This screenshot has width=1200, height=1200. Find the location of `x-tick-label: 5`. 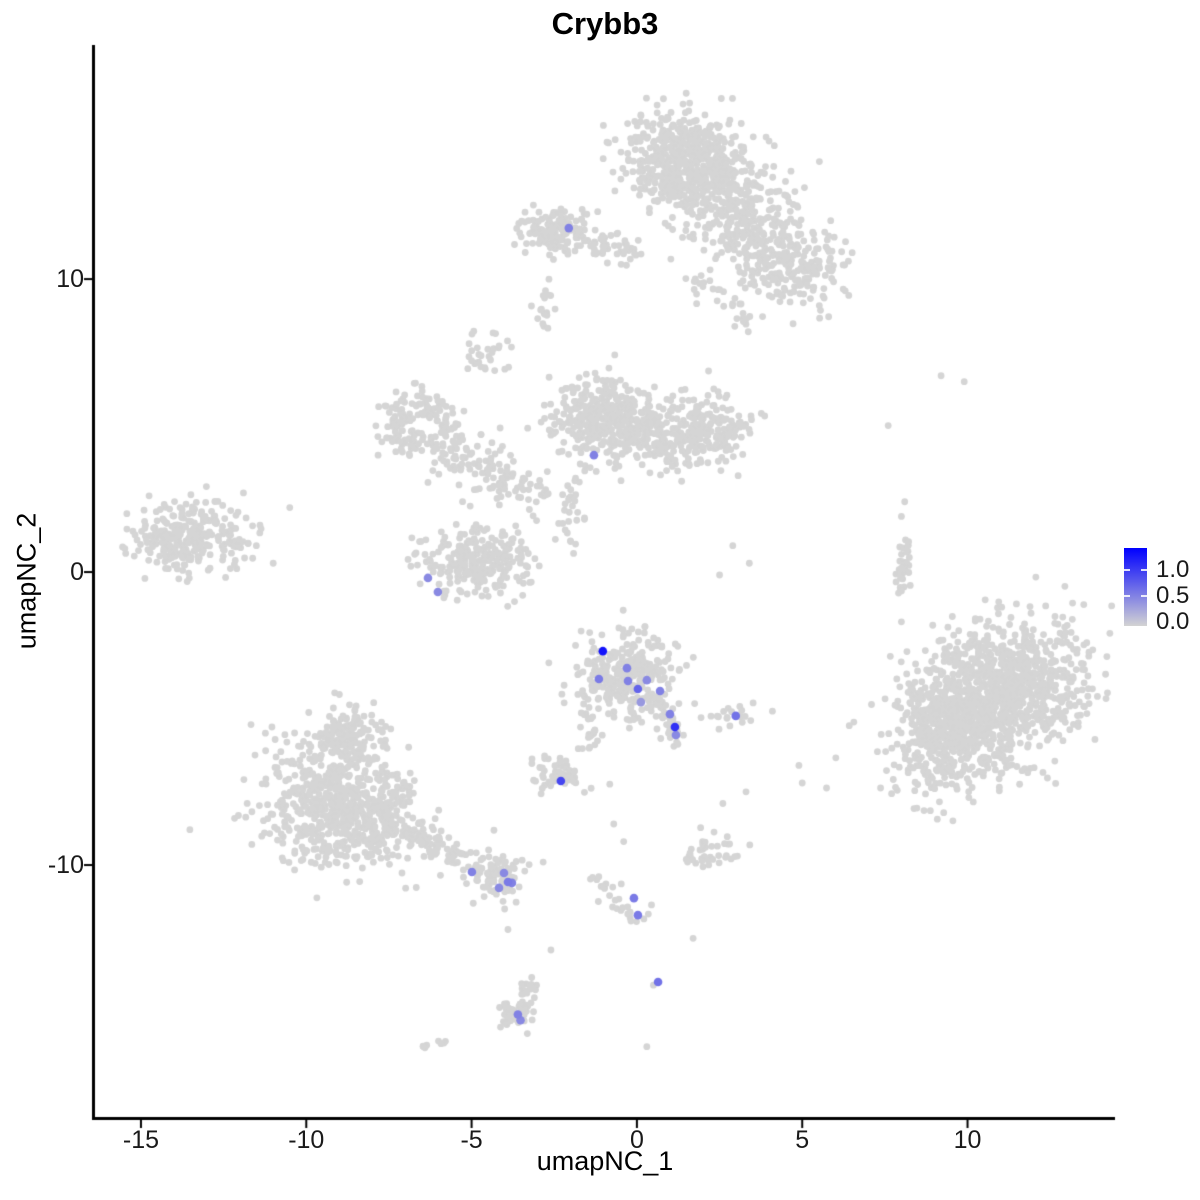

x-tick-label: 5 is located at coordinates (802, 1140).